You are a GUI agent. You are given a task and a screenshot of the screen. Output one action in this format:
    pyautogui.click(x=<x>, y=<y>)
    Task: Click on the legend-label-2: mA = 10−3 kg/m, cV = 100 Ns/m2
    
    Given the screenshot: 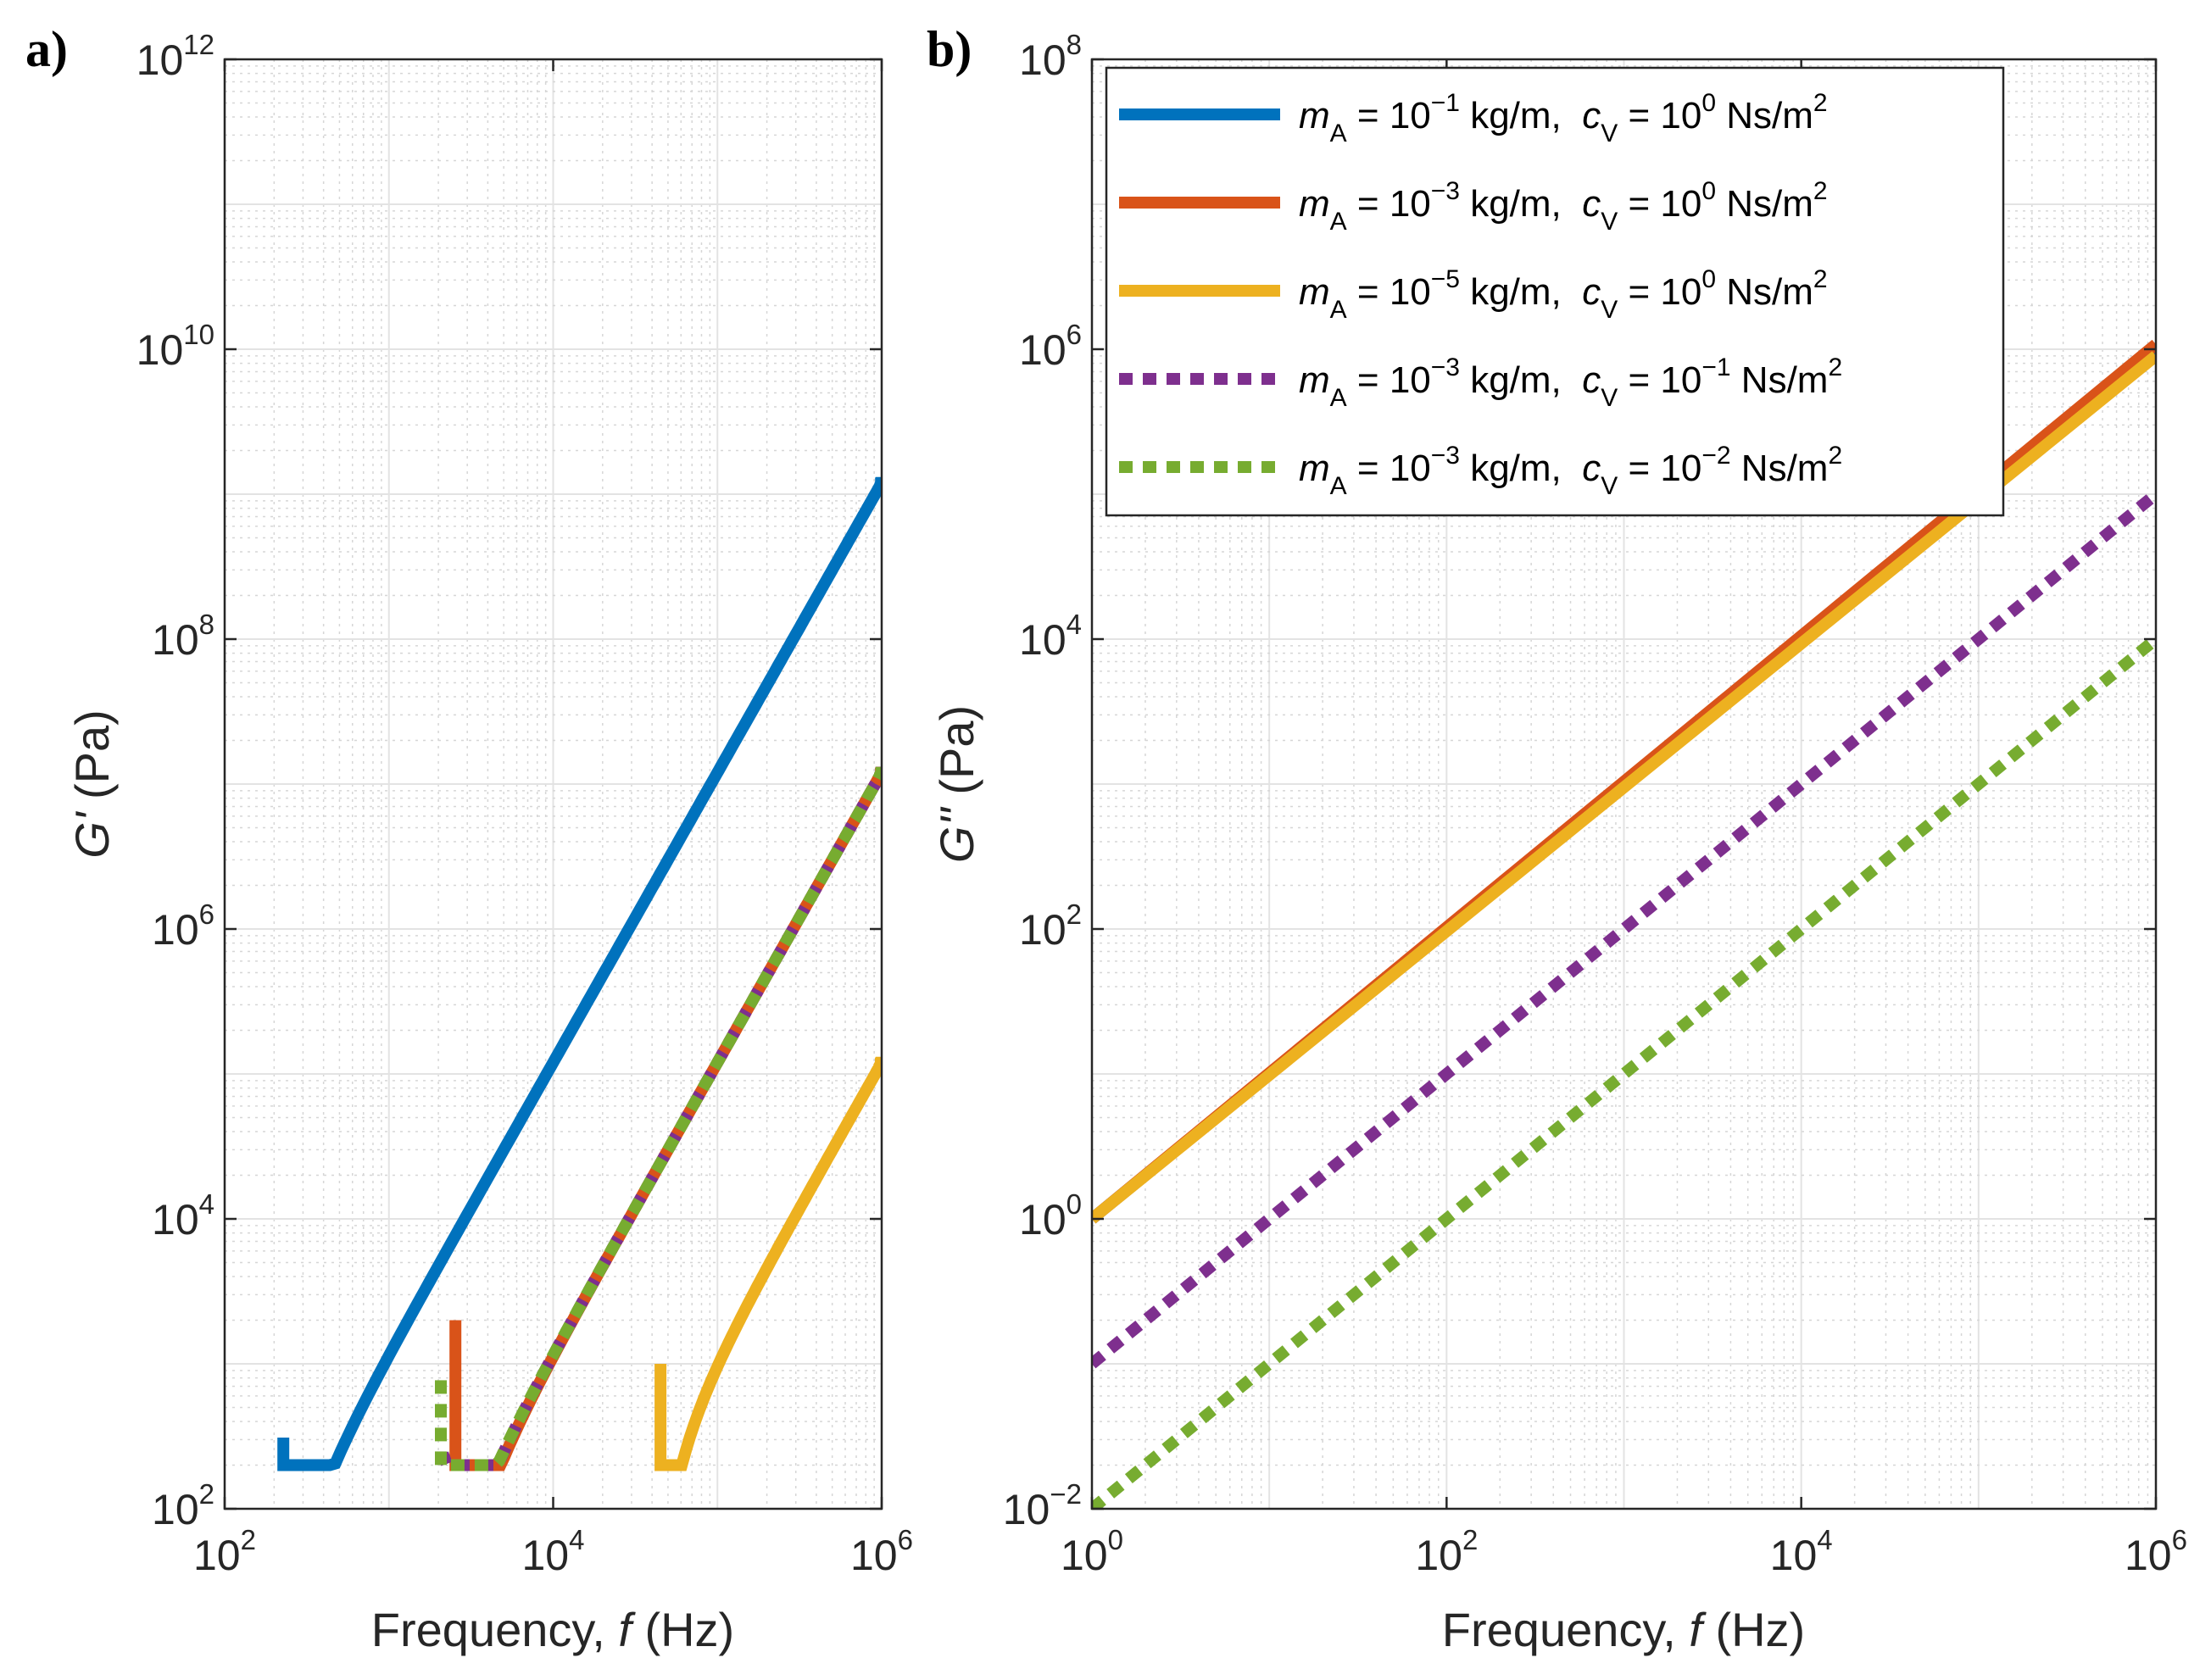 What is the action you would take?
    pyautogui.click(x=1563, y=206)
    